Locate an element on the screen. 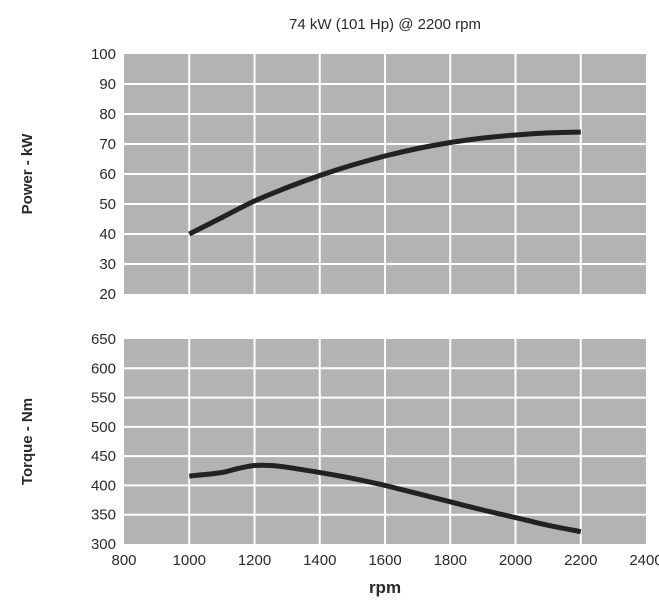 The height and width of the screenshot is (607, 659). power-y-tick-labels: 20 30 40 50 60 70 80 90 100 is located at coordinates (103, 174).